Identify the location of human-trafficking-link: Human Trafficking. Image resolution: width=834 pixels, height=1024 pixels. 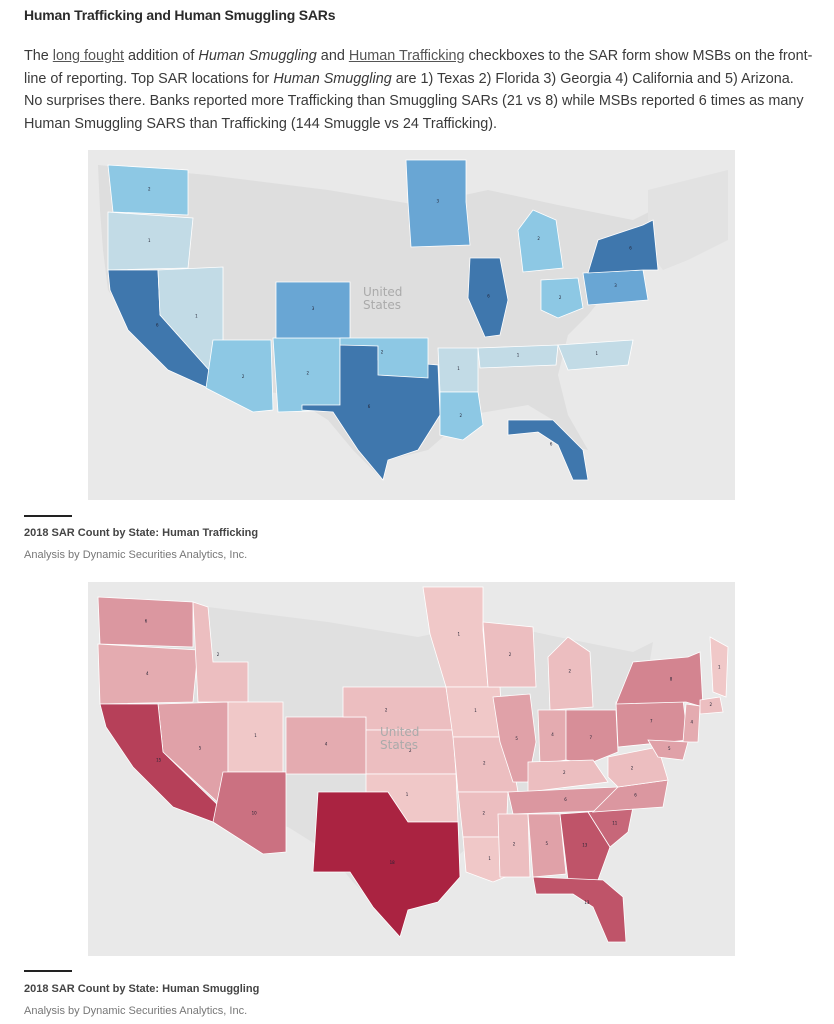
(406, 56).